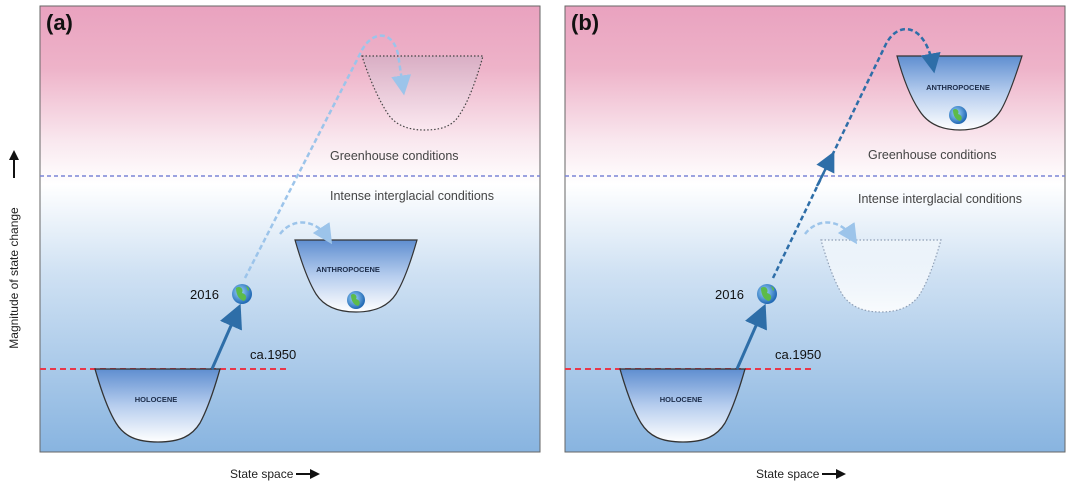  I want to click on y-axis-label-text: Magnitude of state change, so click(14, 278).